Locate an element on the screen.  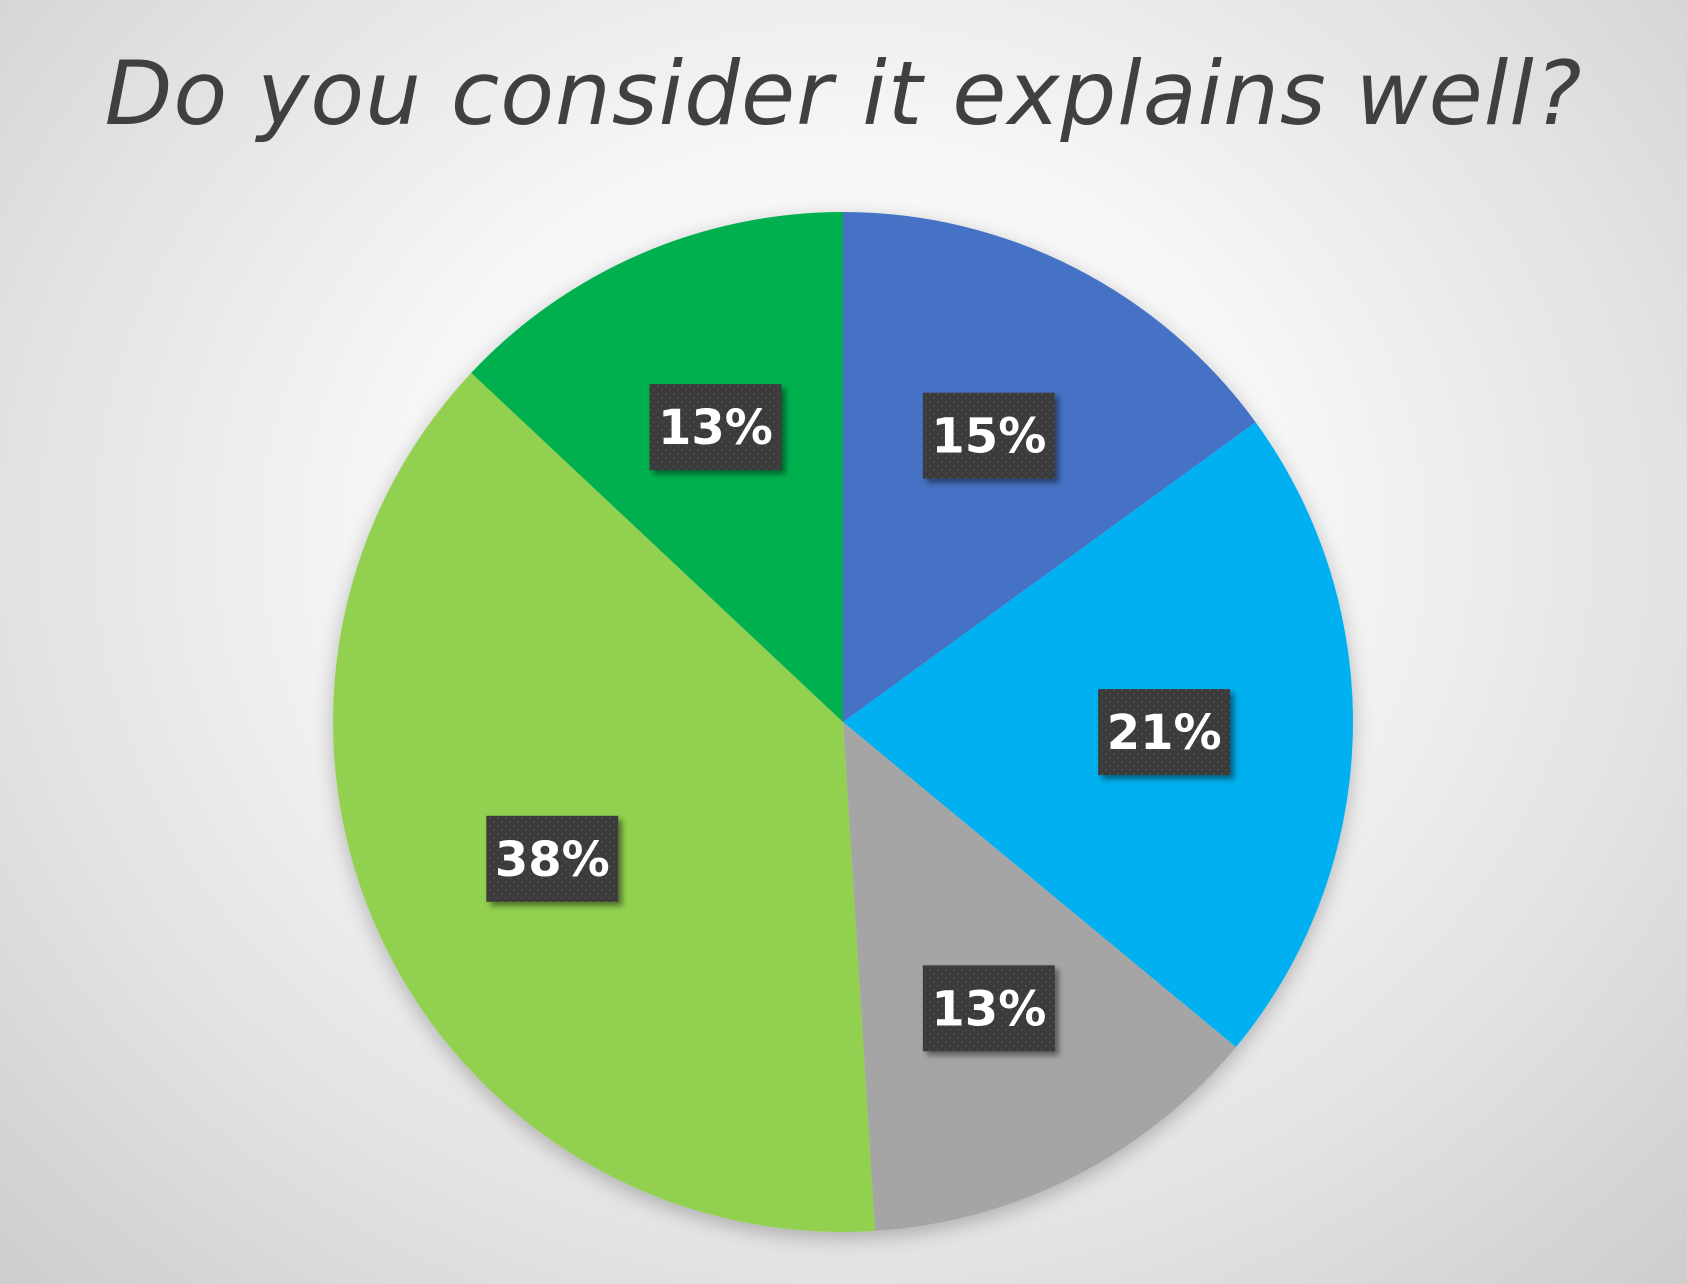
chart-title: Do you consider it explains well? is located at coordinates (843, 93).